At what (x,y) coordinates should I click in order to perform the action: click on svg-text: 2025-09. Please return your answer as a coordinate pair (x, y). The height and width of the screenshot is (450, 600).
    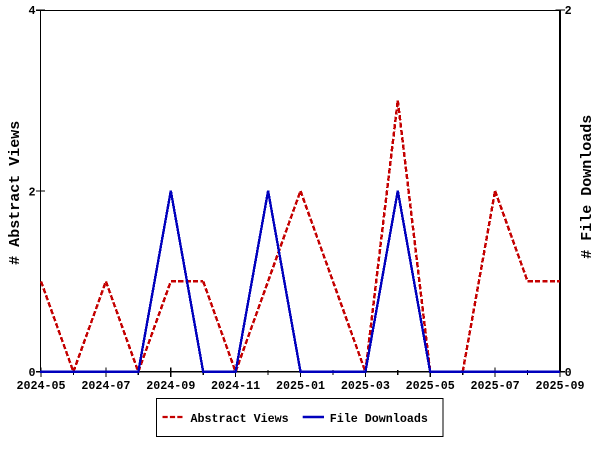
    Looking at the image, I should click on (559, 386).